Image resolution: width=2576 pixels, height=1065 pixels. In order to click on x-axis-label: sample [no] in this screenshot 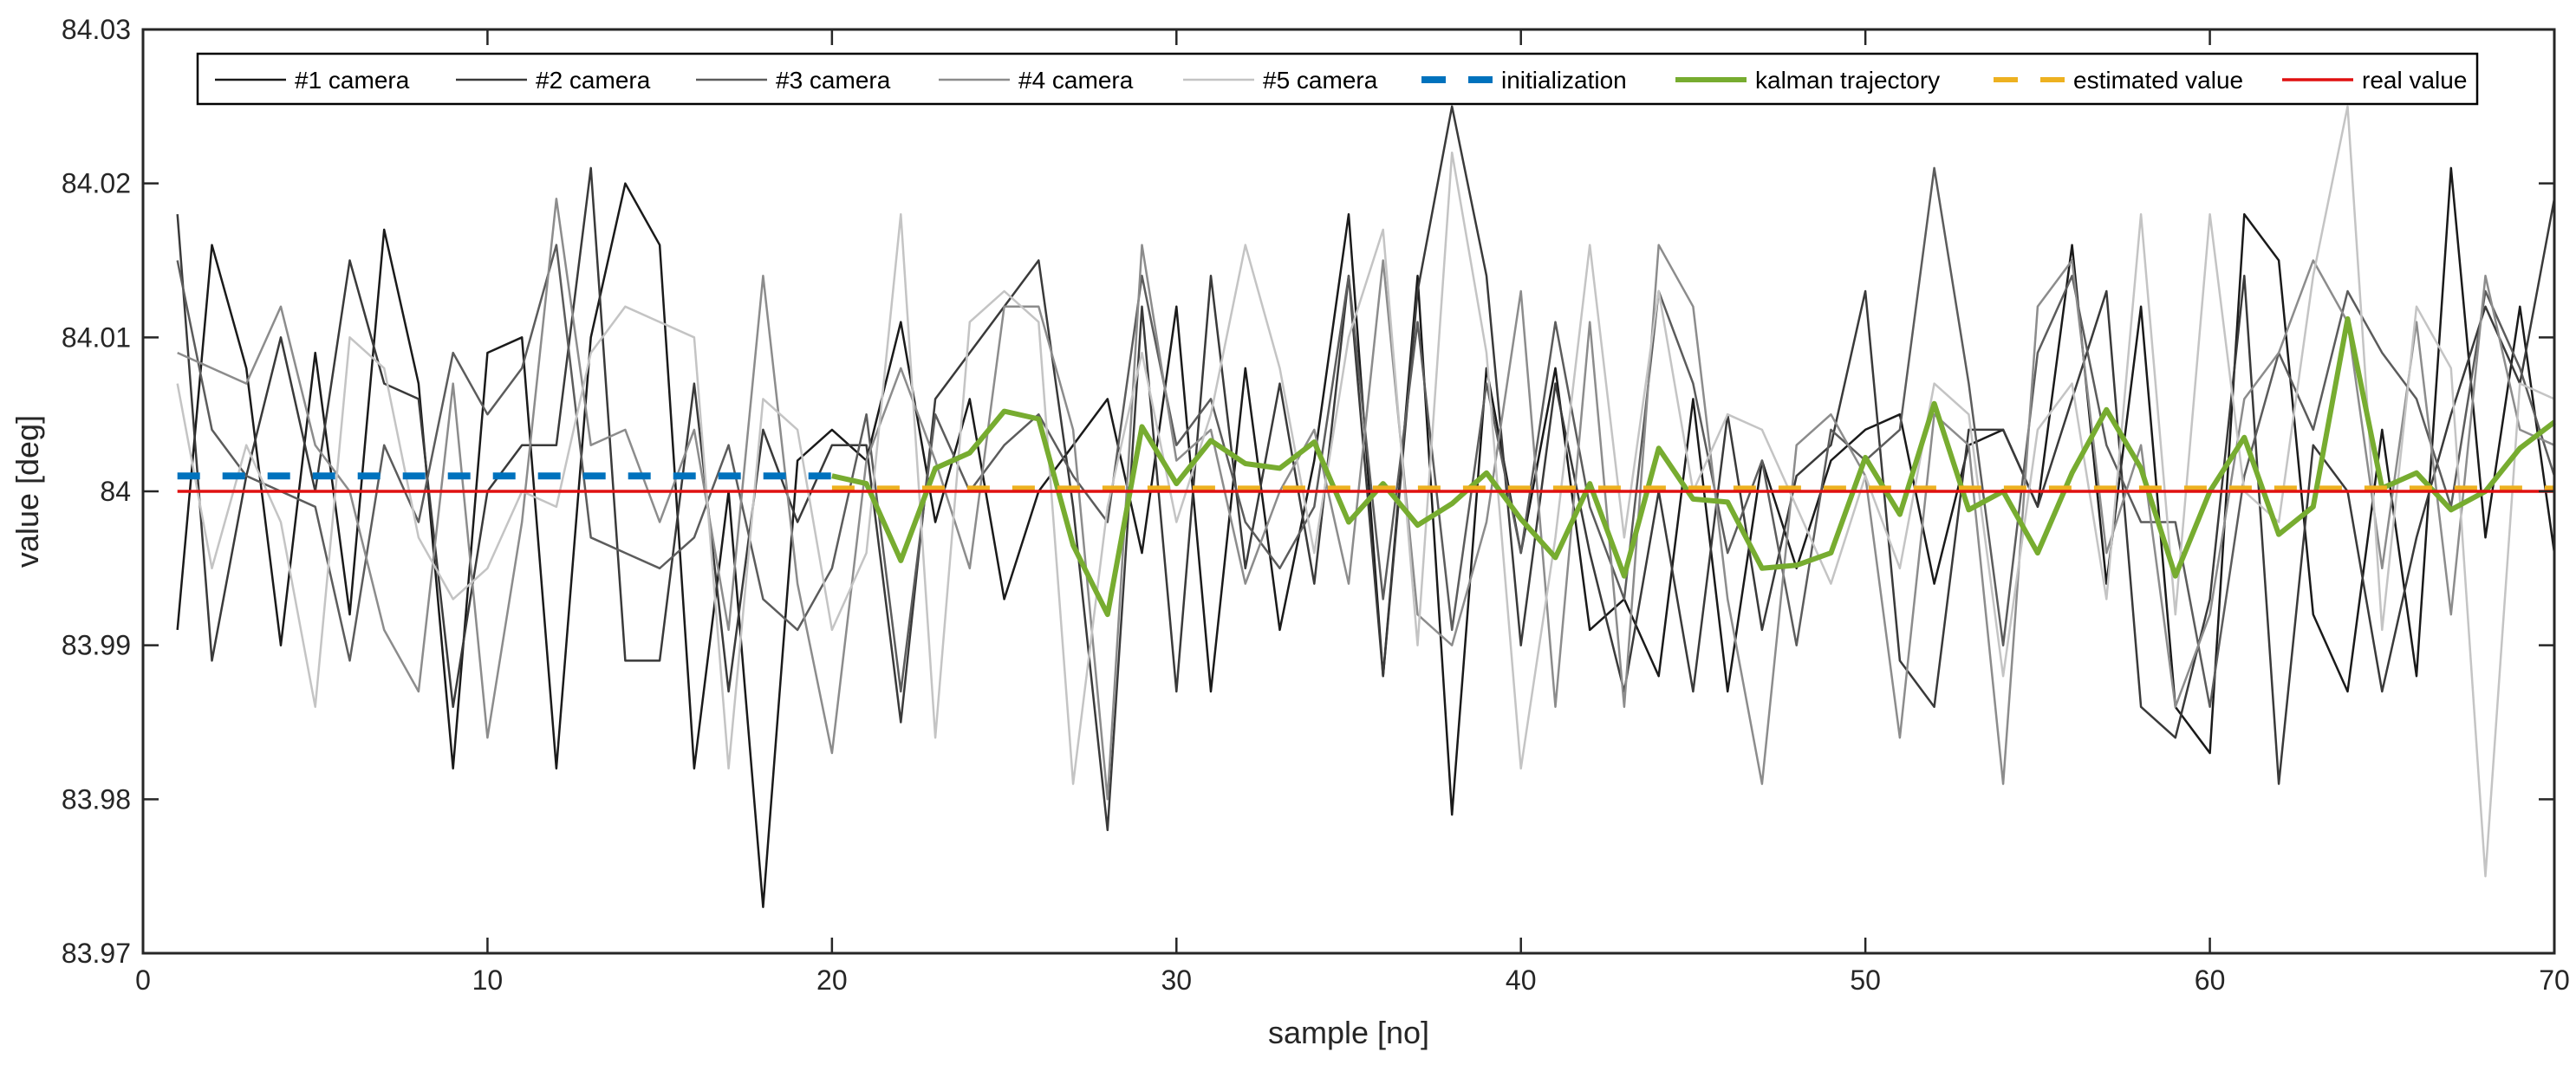, I will do `click(1348, 1032)`.